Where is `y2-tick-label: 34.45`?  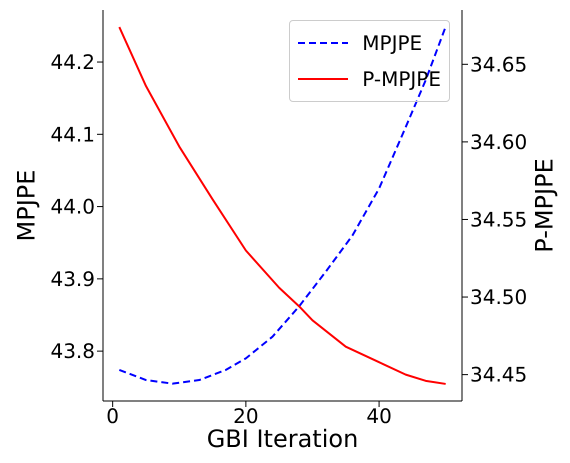
y2-tick-label: 34.45 is located at coordinates (499, 374).